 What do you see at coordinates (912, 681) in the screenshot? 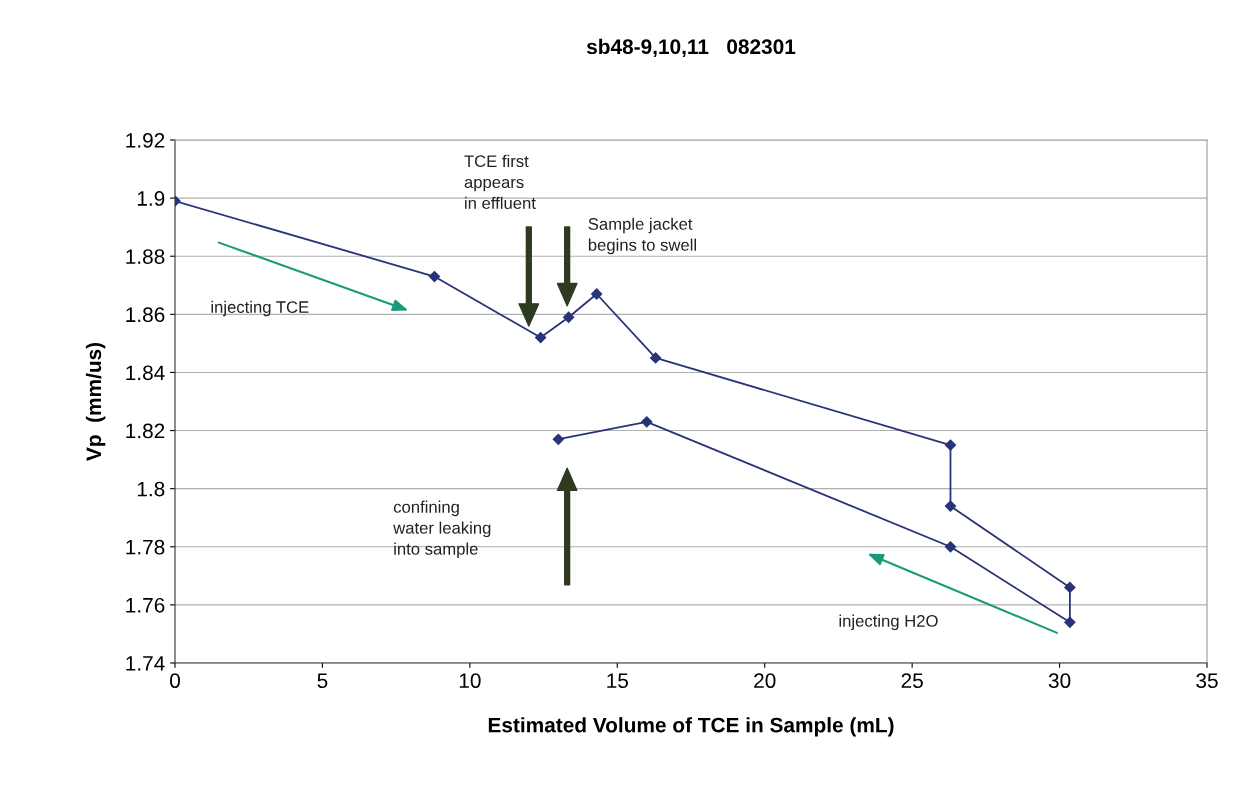
I see `x-tick-label: 25` at bounding box center [912, 681].